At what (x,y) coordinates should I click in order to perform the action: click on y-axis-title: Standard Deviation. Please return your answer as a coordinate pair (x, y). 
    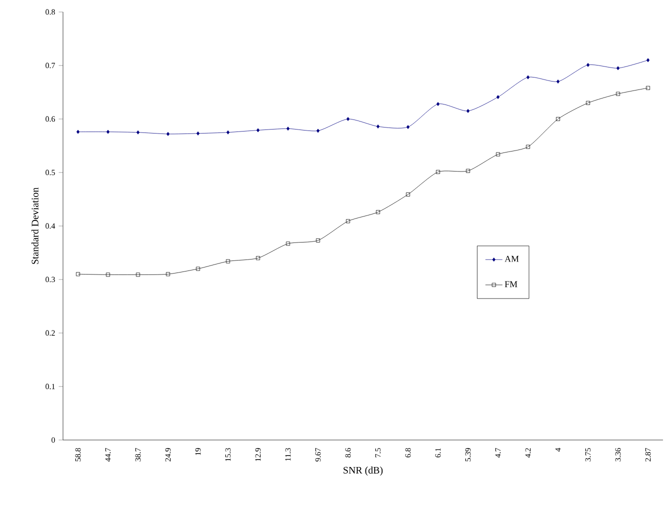
    Looking at the image, I should click on (34, 226).